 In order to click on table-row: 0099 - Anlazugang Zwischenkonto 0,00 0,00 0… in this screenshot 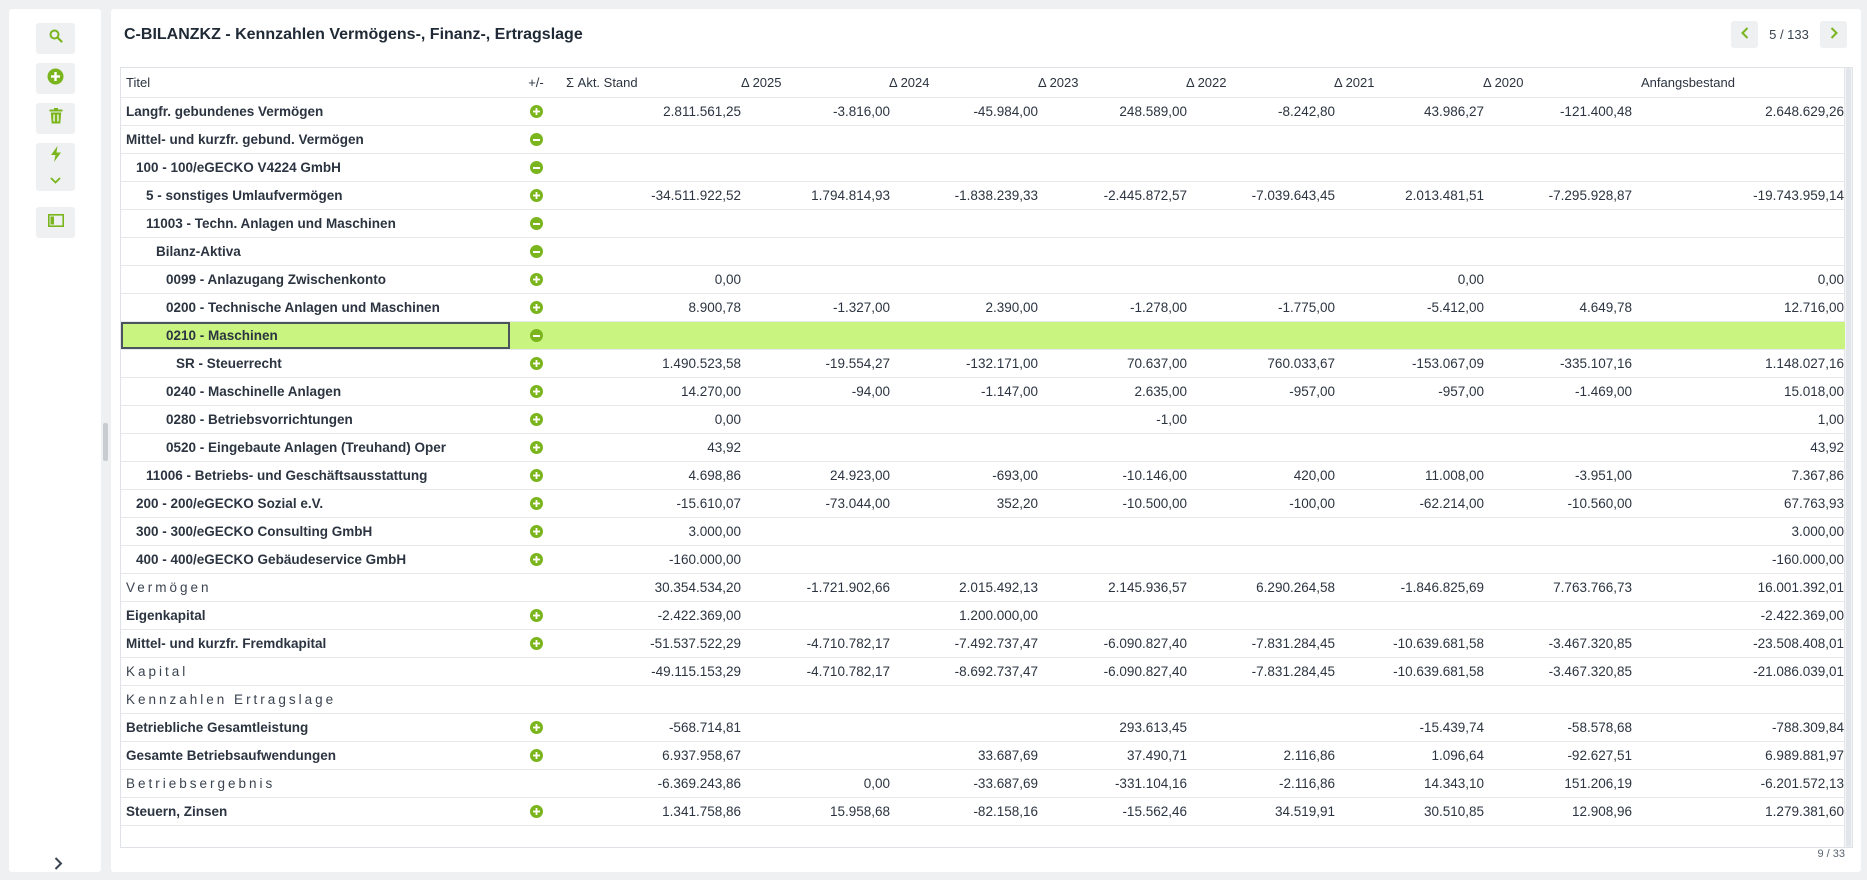, I will do `click(983, 280)`.